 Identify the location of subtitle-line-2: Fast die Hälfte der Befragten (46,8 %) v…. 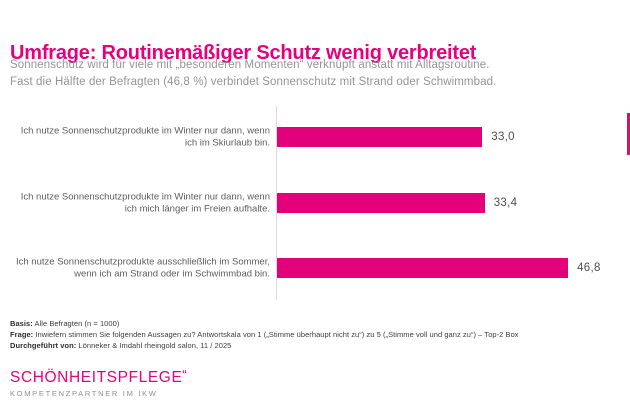
(253, 81).